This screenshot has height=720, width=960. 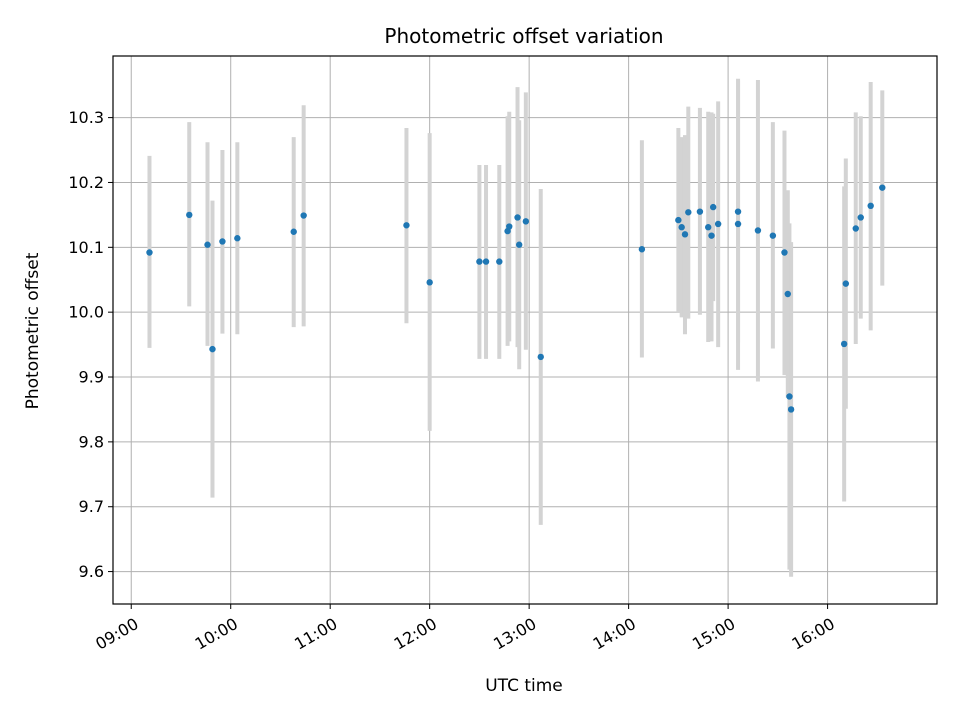 I want to click on x-tick-label: 15:00, so click(x=713, y=634).